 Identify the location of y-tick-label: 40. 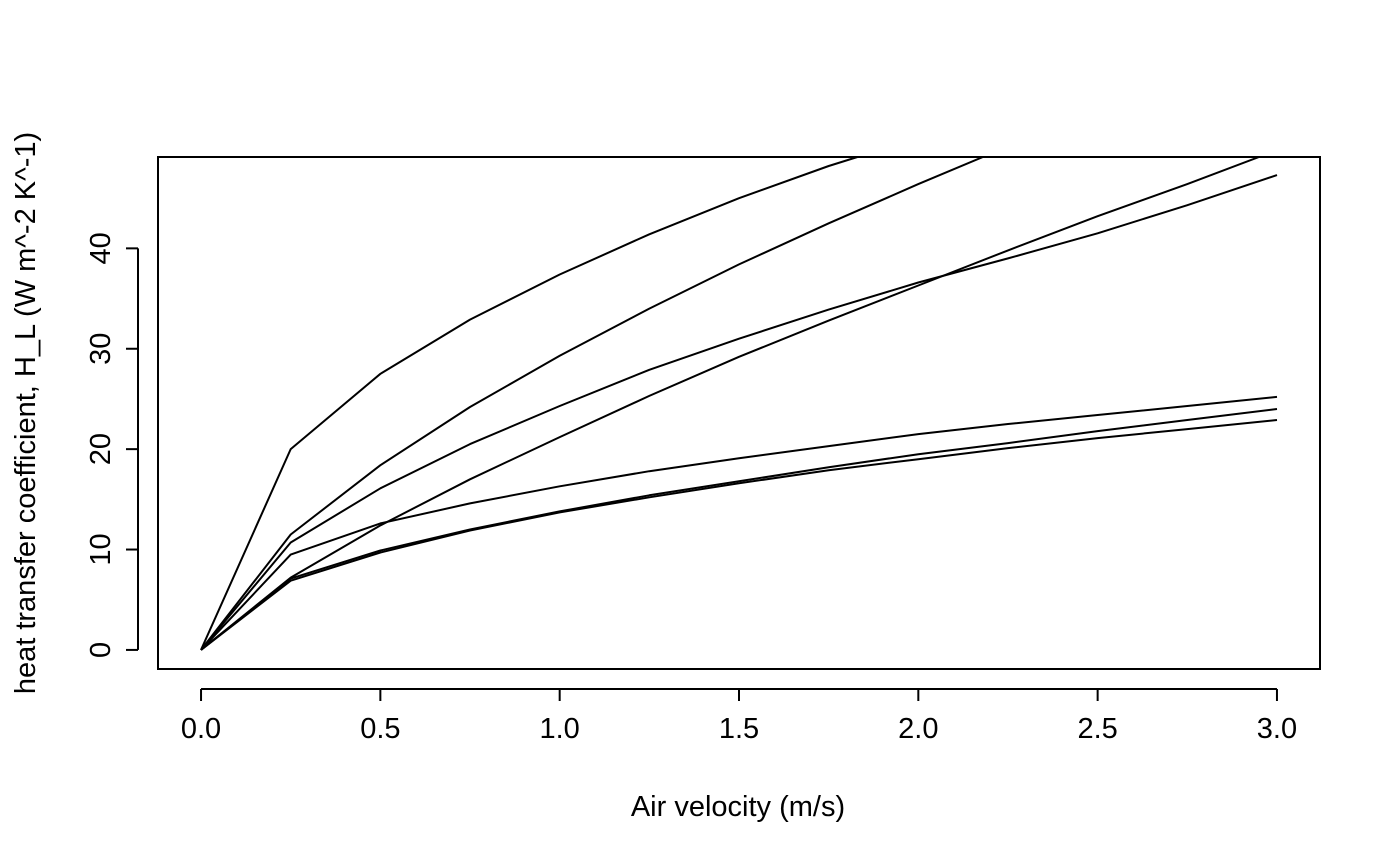
(101, 248).